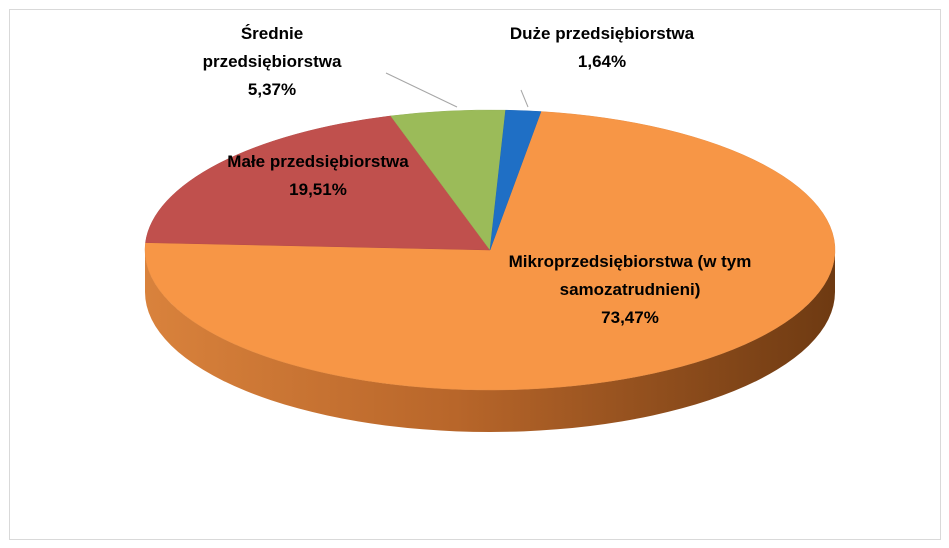  I want to click on label-value: 19,51%, so click(318, 189).